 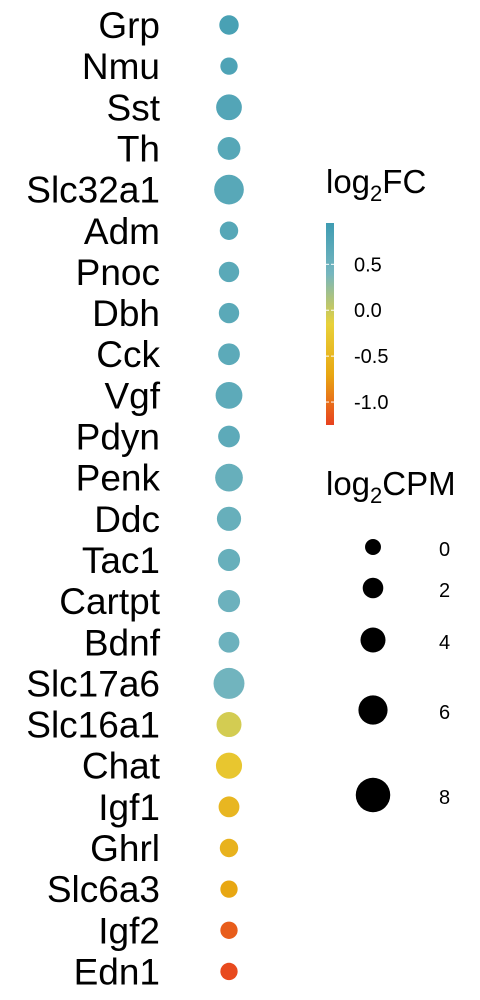 I want to click on gene-label: Penk, so click(x=118, y=478).